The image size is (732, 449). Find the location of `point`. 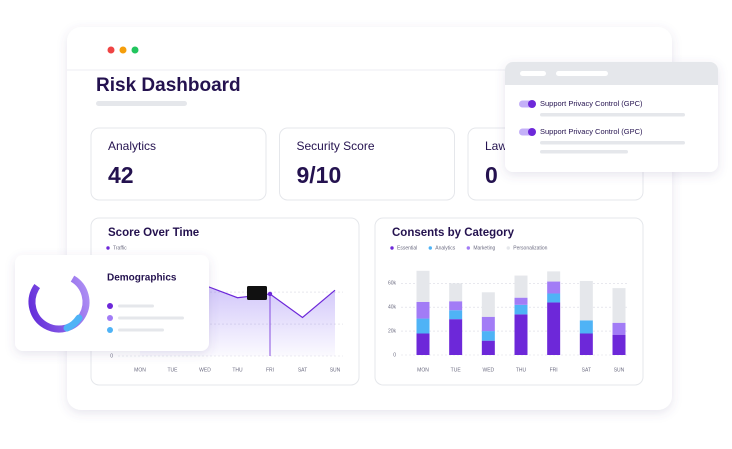

point is located at coordinates (270, 294).